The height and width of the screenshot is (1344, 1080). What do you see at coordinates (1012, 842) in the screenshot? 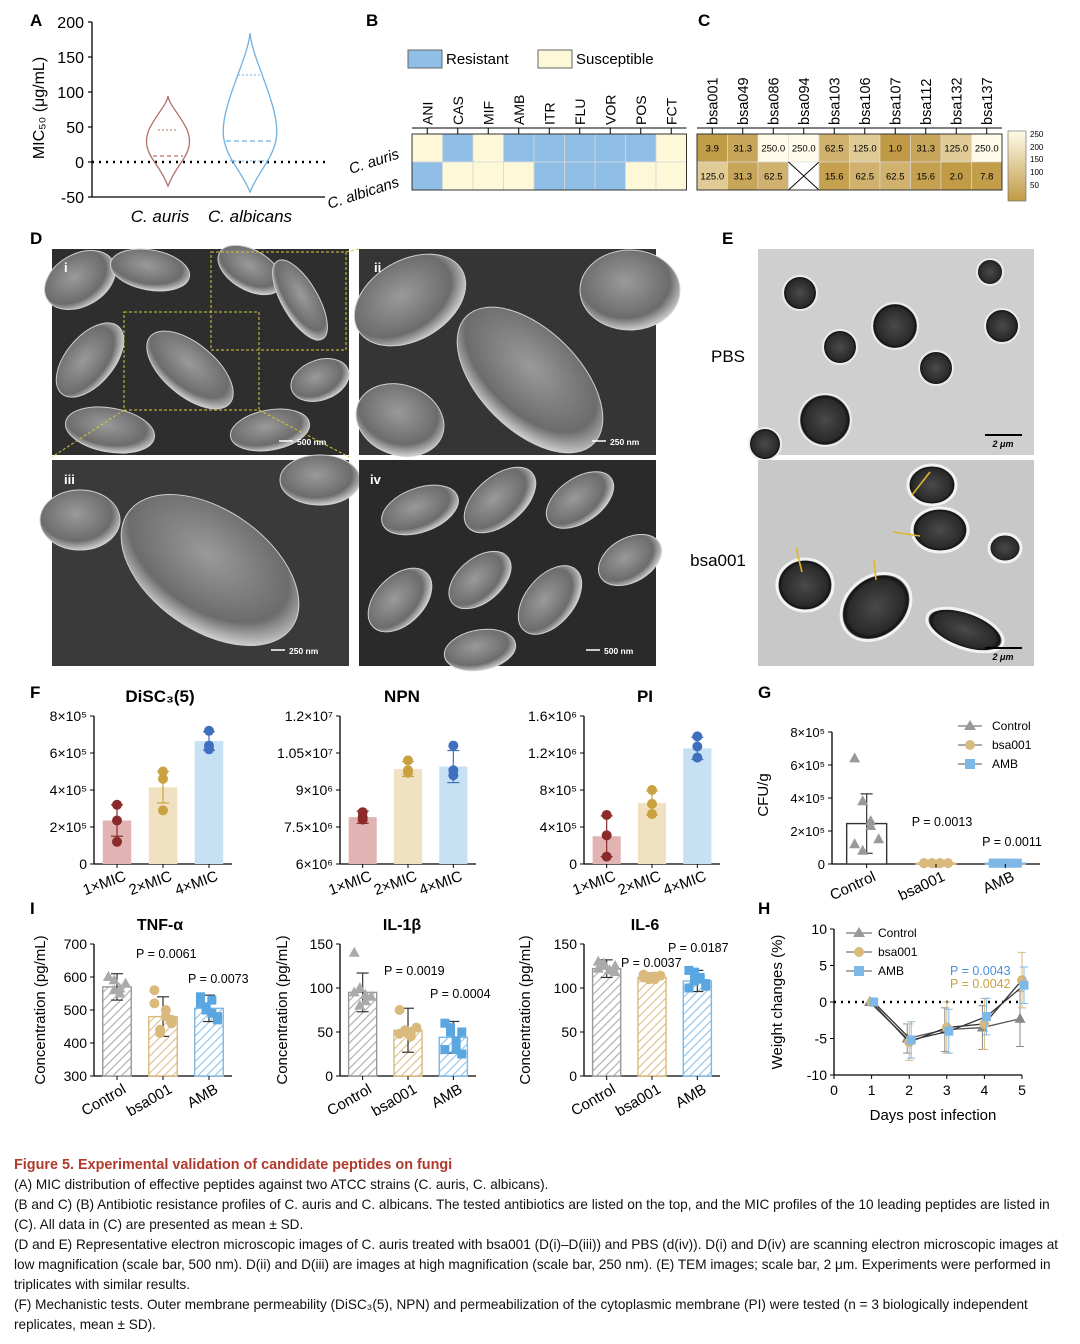
I see `g-pvalue-amb: P = 0.0011` at bounding box center [1012, 842].